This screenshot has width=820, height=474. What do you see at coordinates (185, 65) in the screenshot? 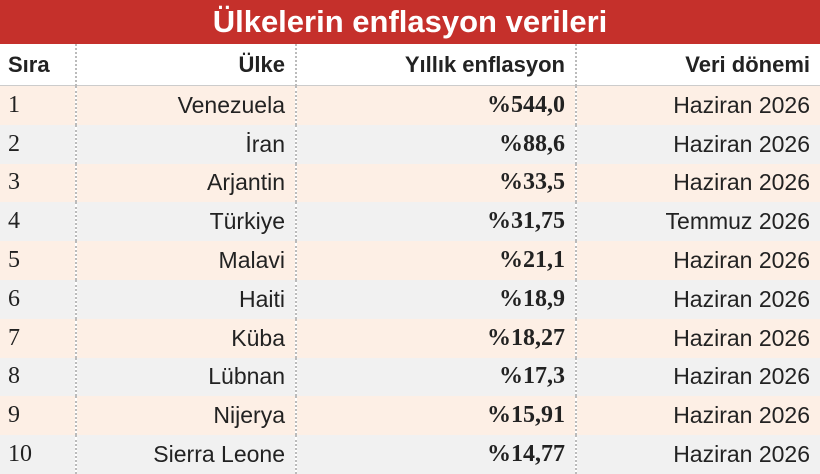
I see `column-header: Ülke` at bounding box center [185, 65].